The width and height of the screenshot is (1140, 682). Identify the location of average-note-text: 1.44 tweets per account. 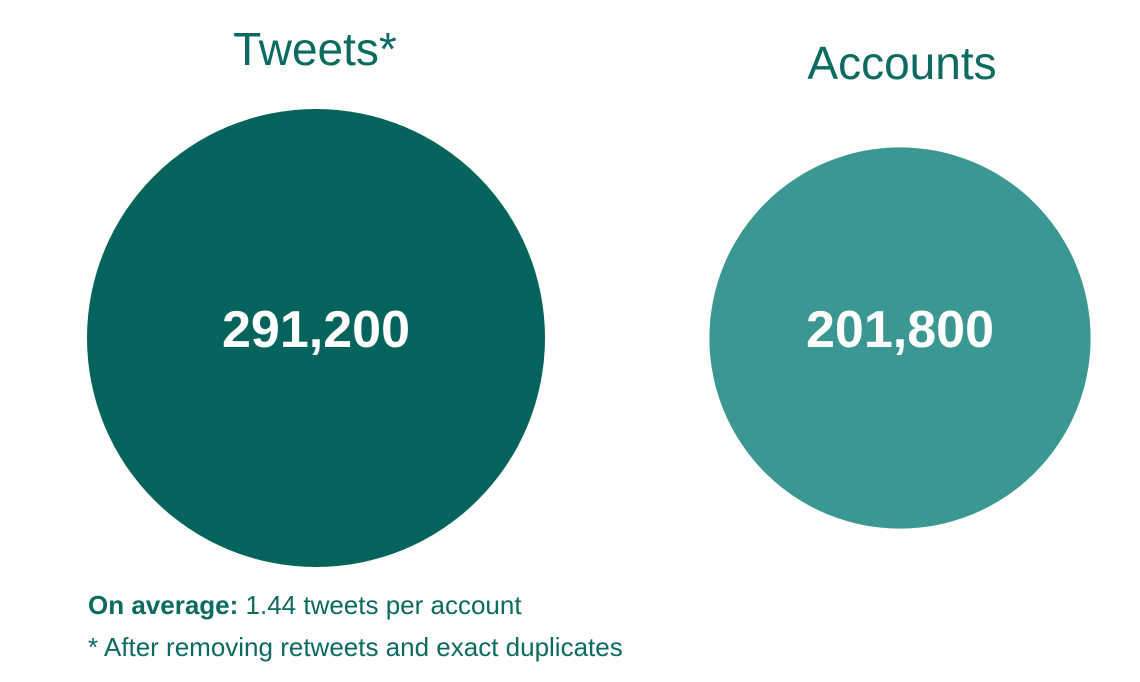
(380, 605).